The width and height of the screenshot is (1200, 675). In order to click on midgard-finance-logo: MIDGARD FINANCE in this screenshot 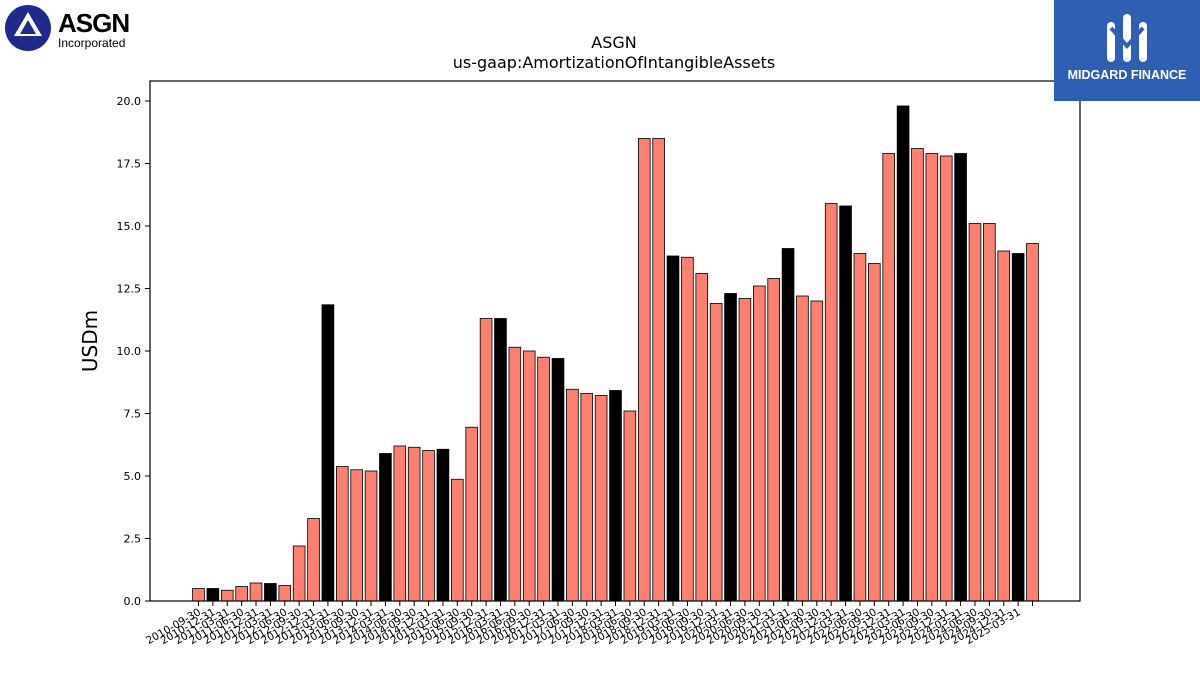, I will do `click(1127, 50)`.